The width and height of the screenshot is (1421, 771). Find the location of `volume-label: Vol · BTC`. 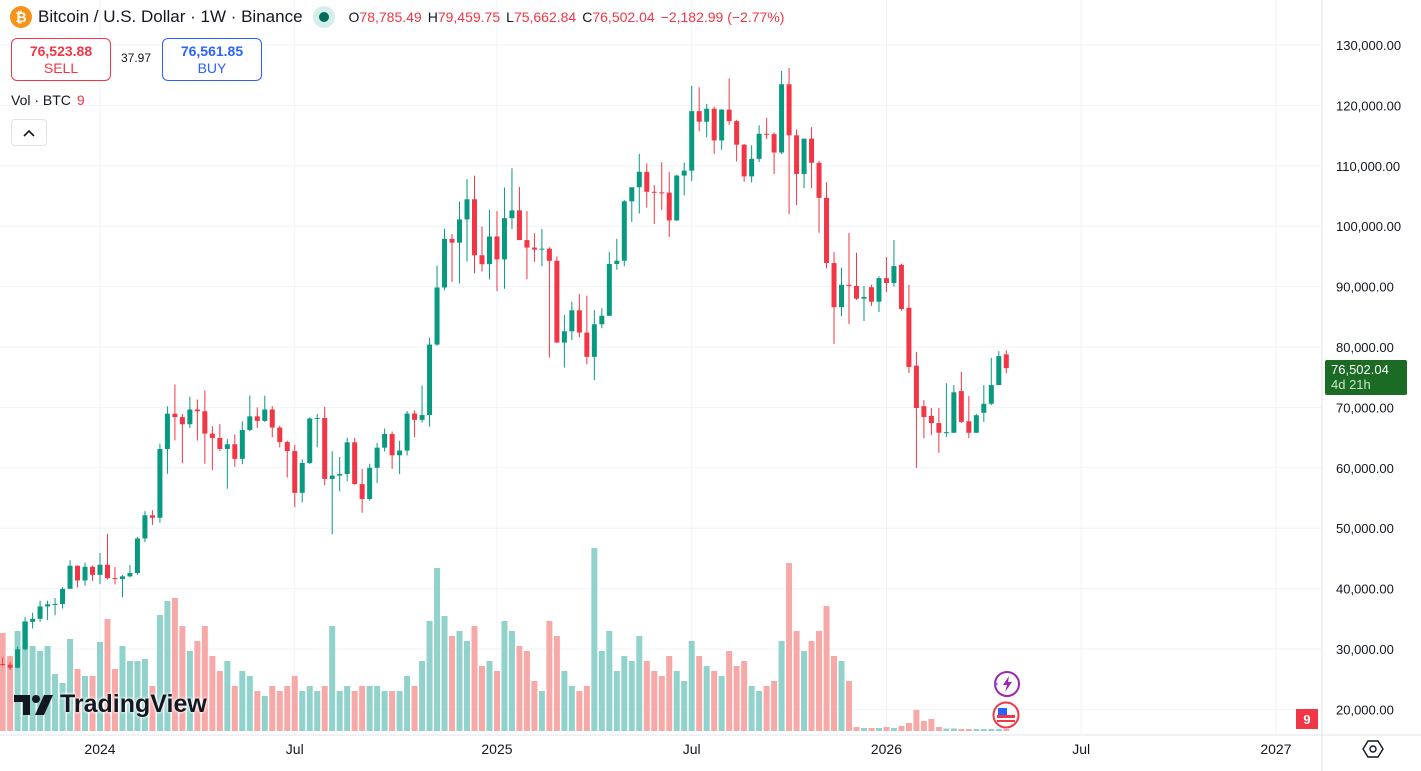

volume-label: Vol · BTC is located at coordinates (41, 100).